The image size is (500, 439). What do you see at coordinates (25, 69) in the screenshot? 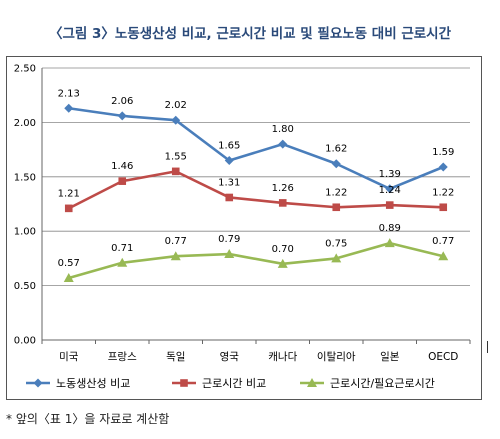
I see `y-tick-label: 2.50` at bounding box center [25, 69].